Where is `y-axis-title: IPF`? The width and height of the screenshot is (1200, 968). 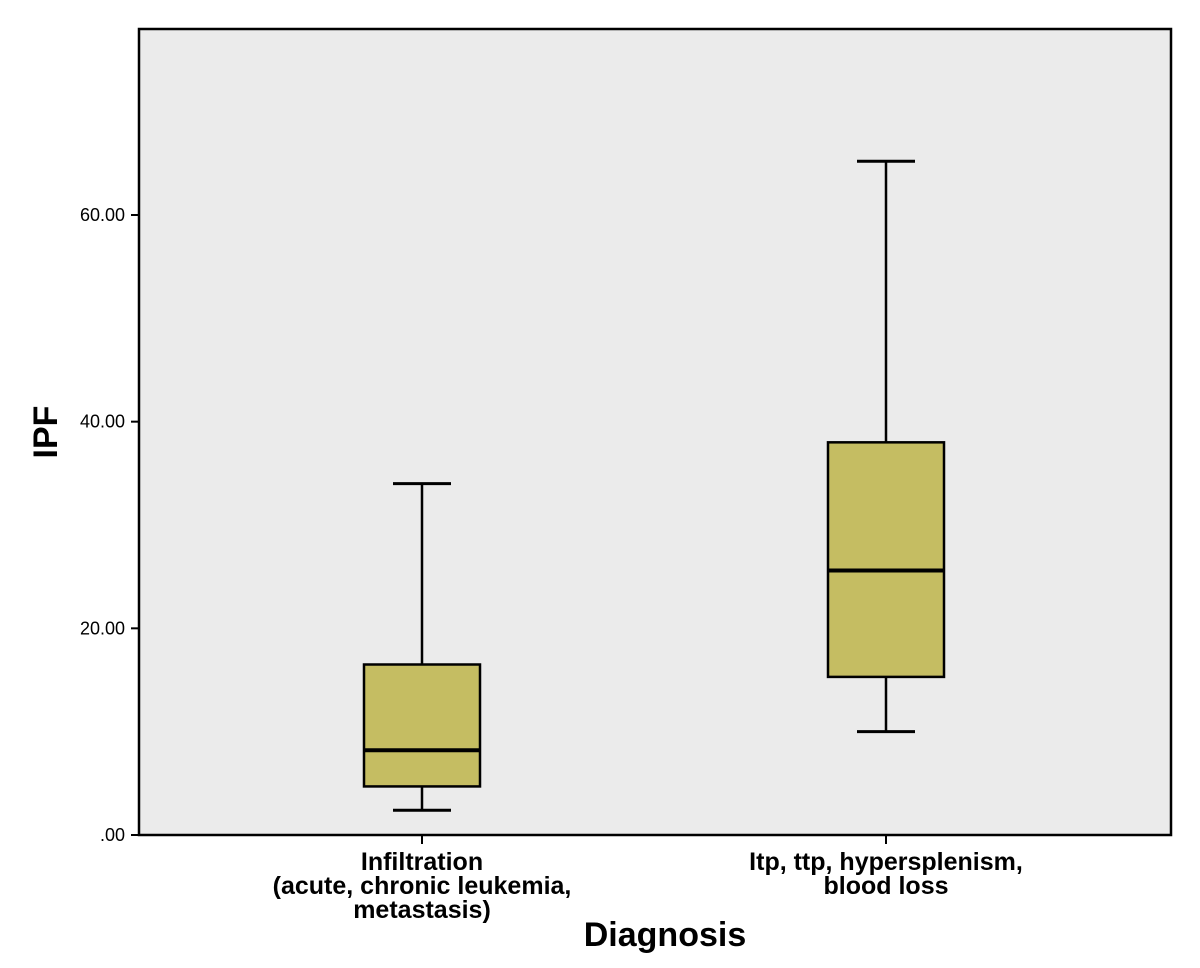 y-axis-title: IPF is located at coordinates (46, 432).